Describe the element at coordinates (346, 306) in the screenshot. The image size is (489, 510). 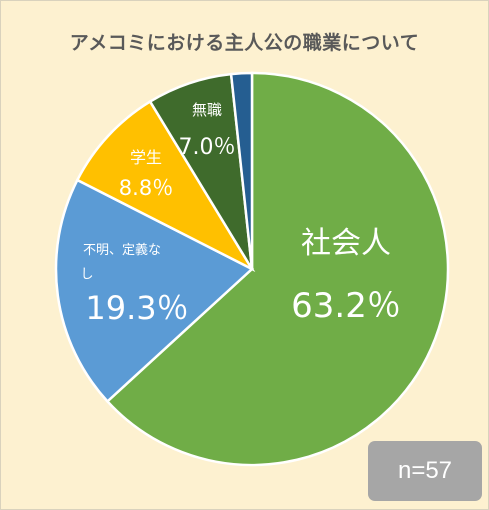
I see `slice-value-label-0: 63.2％` at that location.